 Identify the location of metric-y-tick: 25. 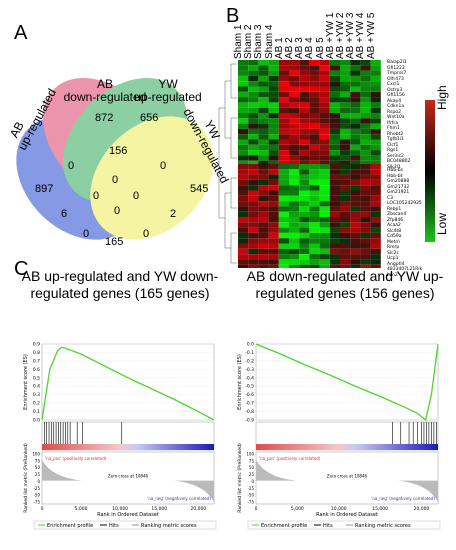
(38, 474).